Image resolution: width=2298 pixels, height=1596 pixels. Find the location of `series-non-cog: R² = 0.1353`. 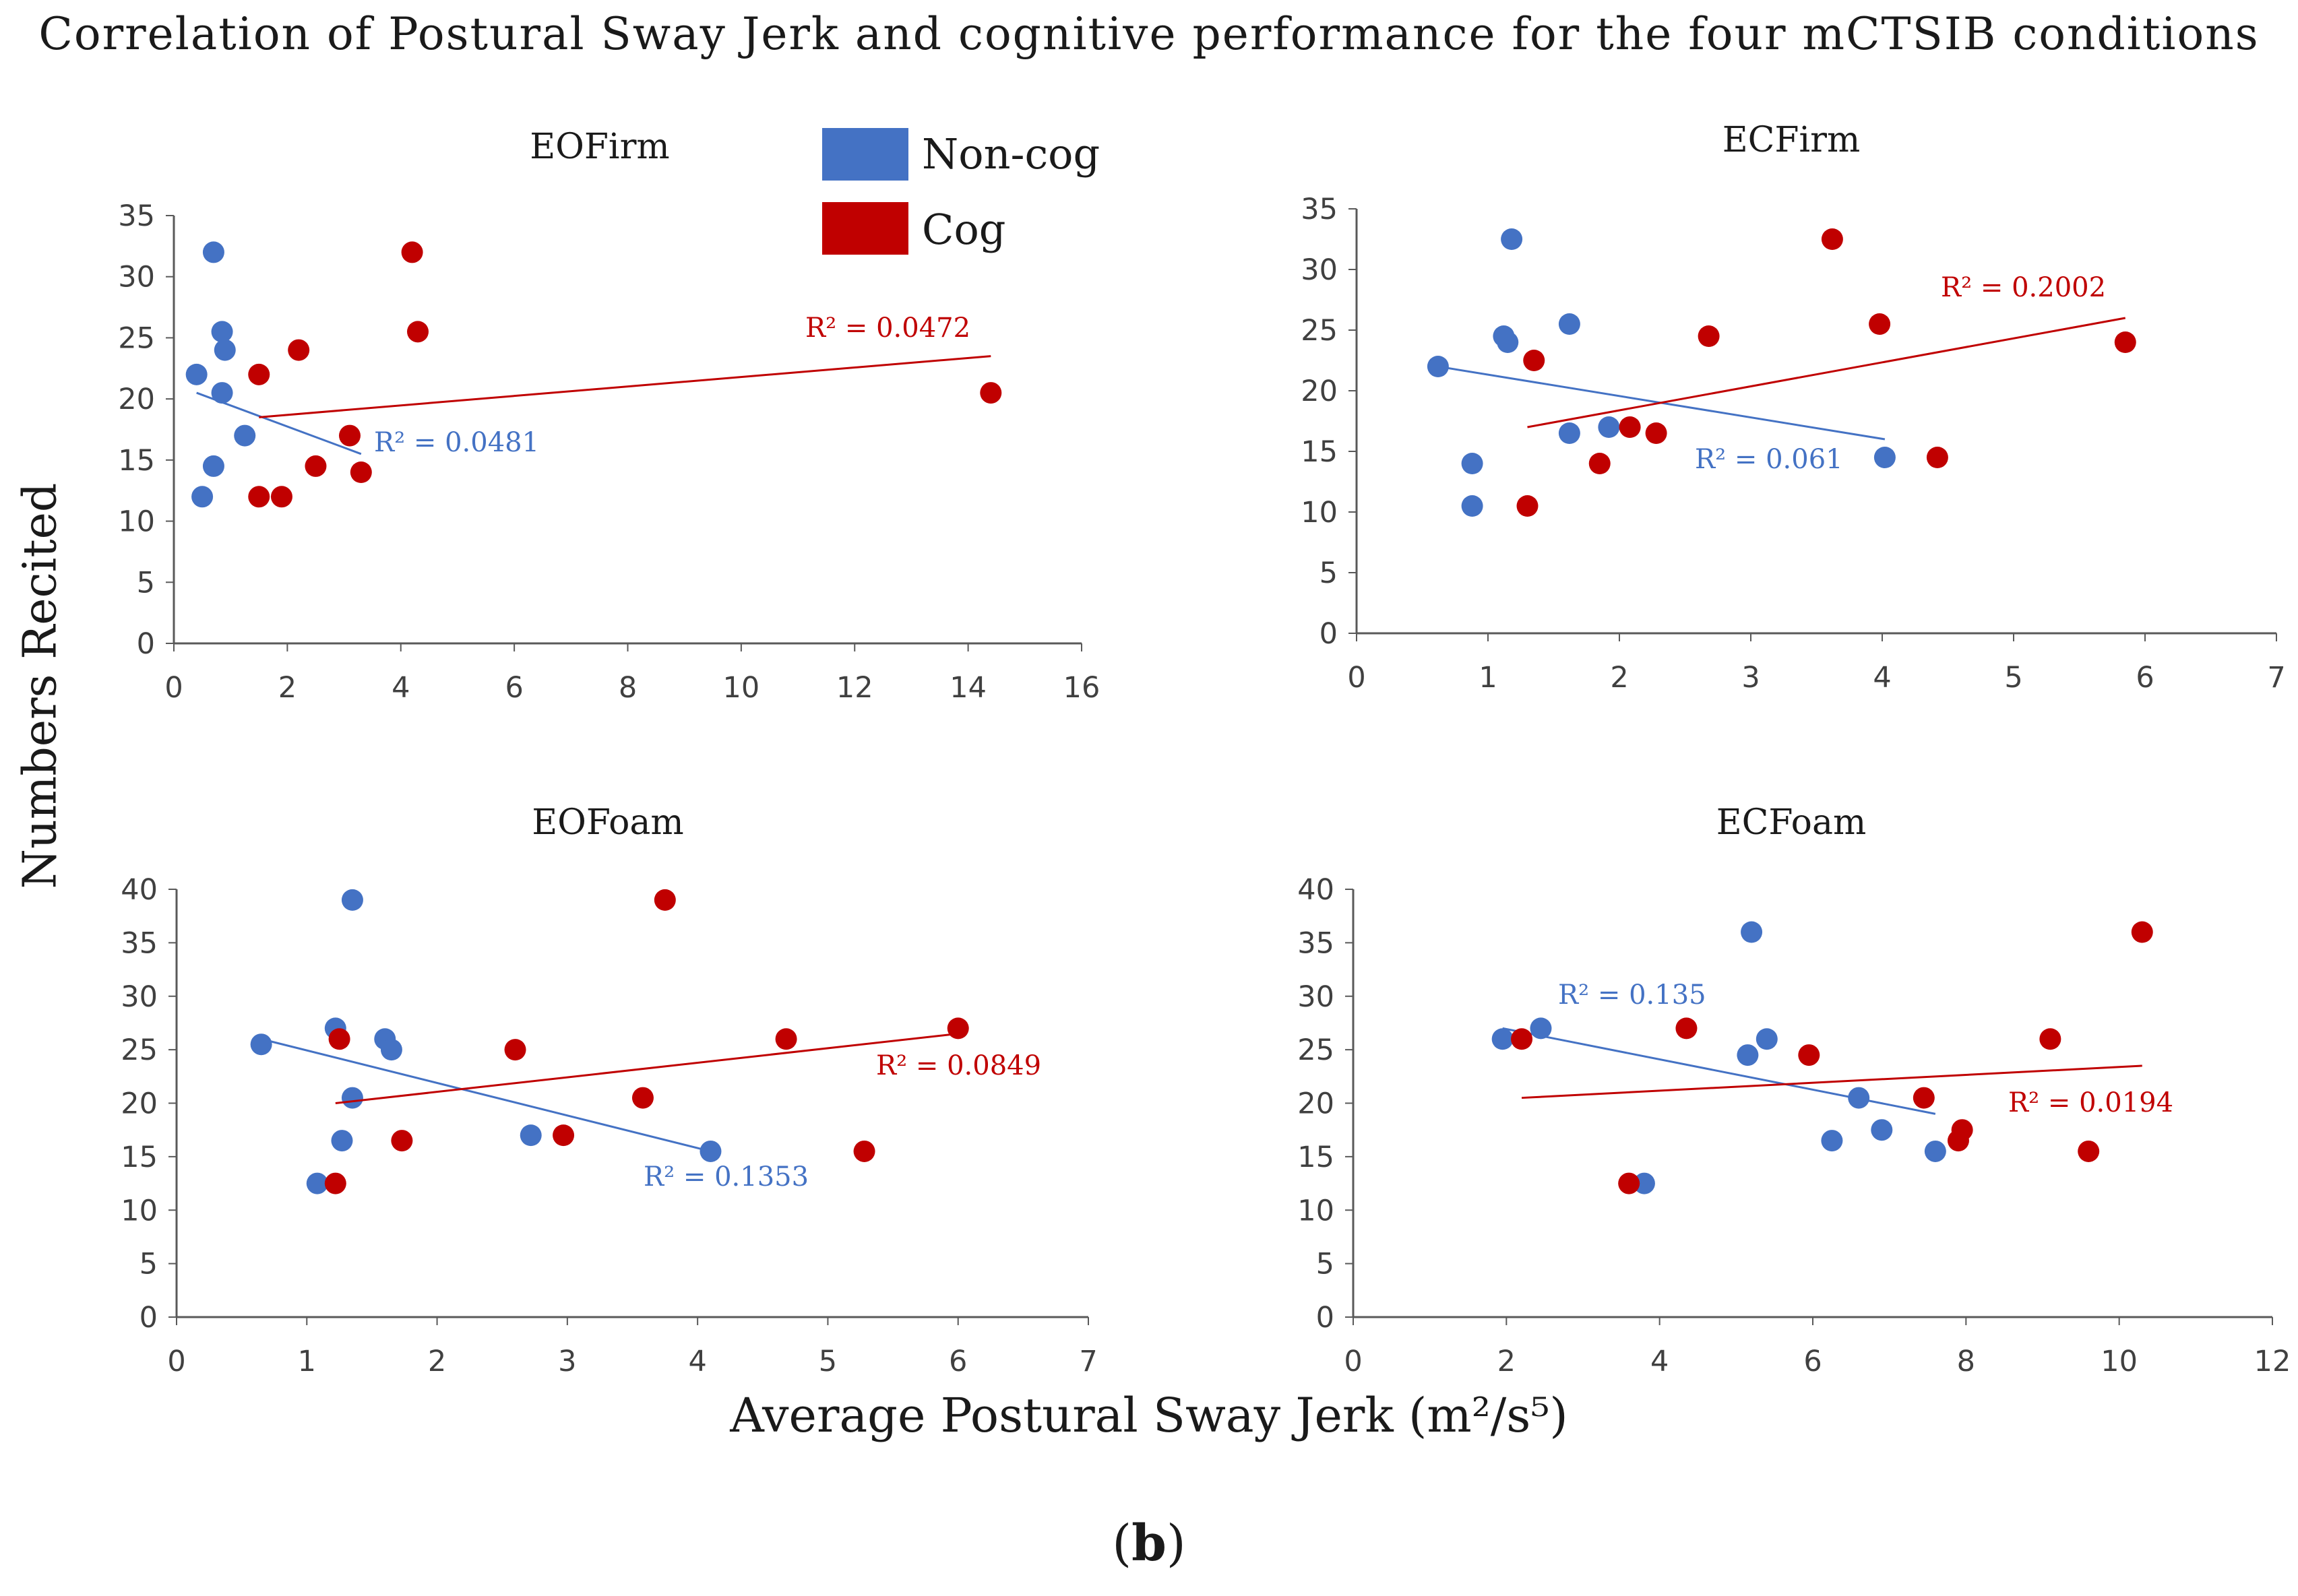

series-non-cog: R² = 0.1353 is located at coordinates (529, 1041).